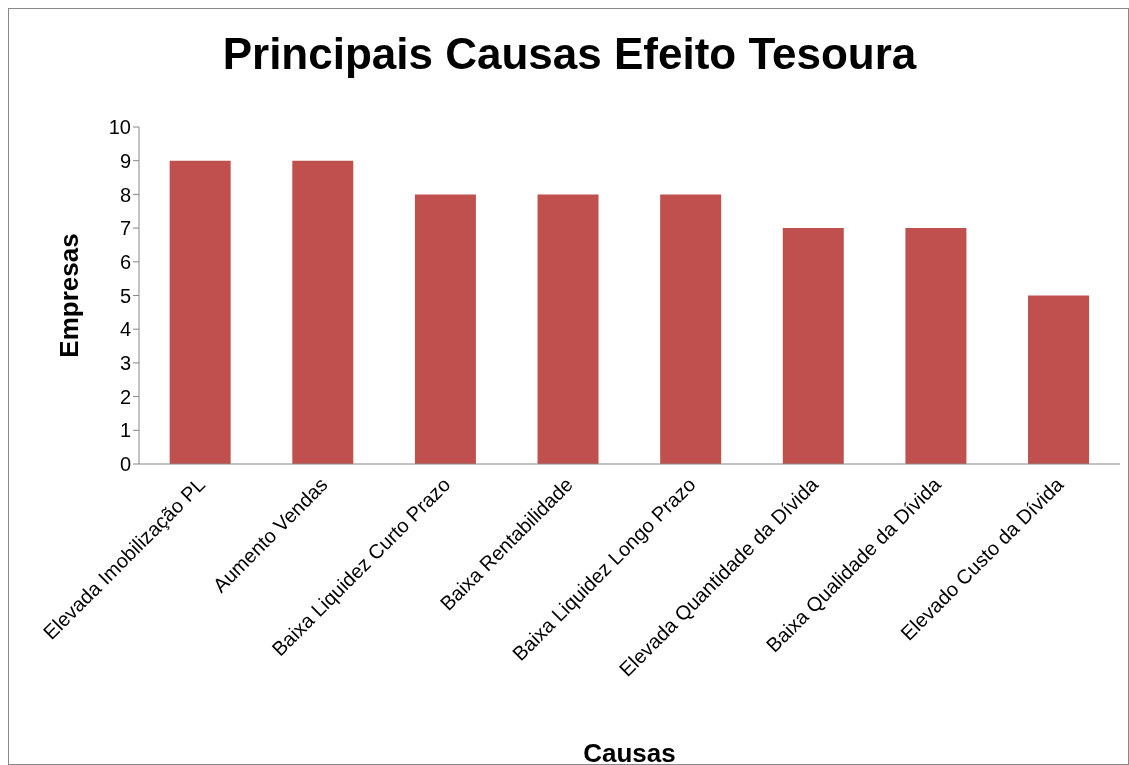 The image size is (1129, 765). Describe the element at coordinates (125, 194) in the screenshot. I see `y-tick-label: 8` at that location.